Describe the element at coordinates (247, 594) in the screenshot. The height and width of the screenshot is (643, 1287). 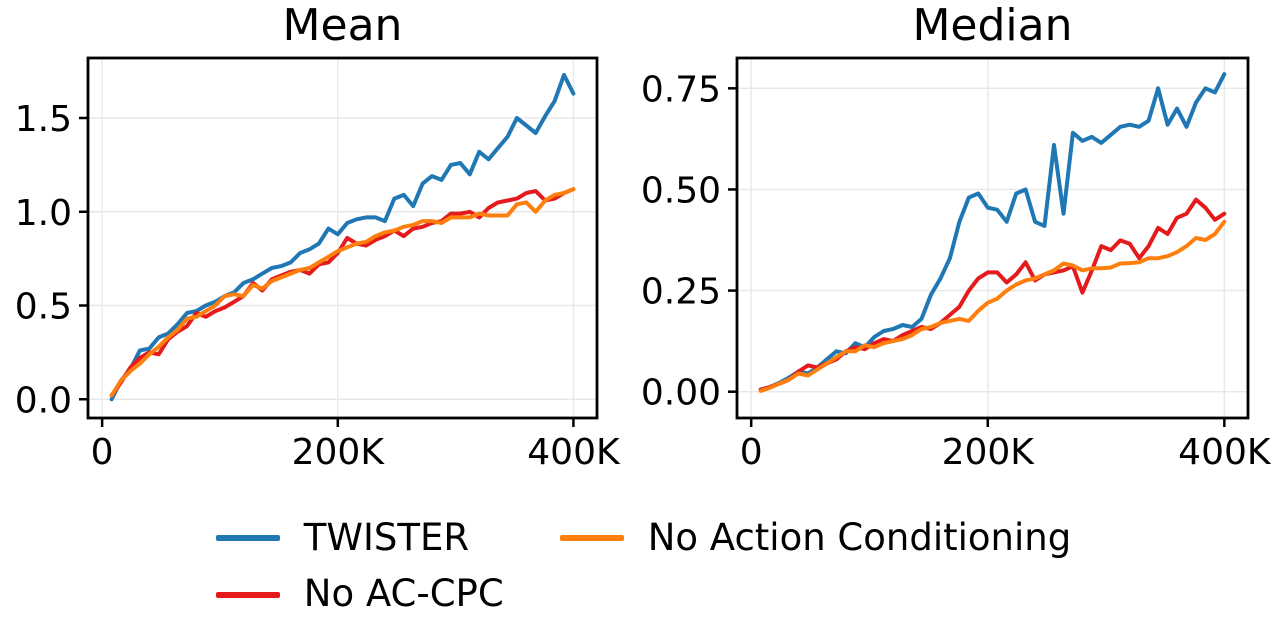
I see `no-ac-cpc-line-swatch` at that location.